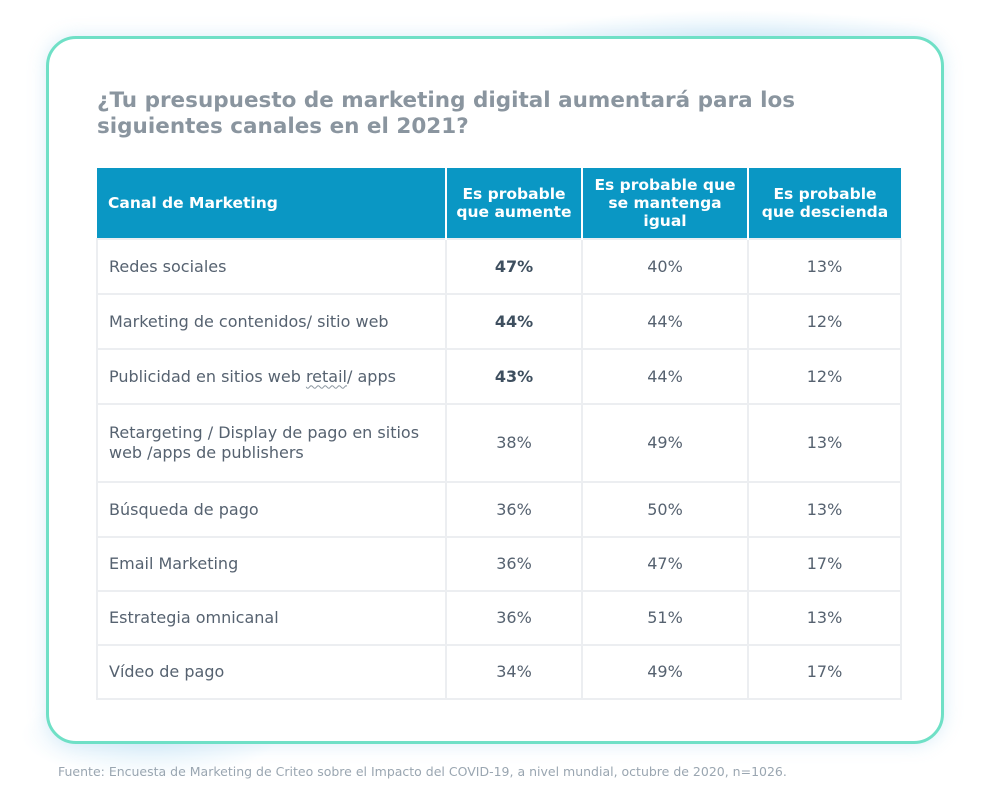 This screenshot has height=806, width=989. What do you see at coordinates (665, 203) in the screenshot?
I see `column-header-igual: Es probable que se mantenga igual` at bounding box center [665, 203].